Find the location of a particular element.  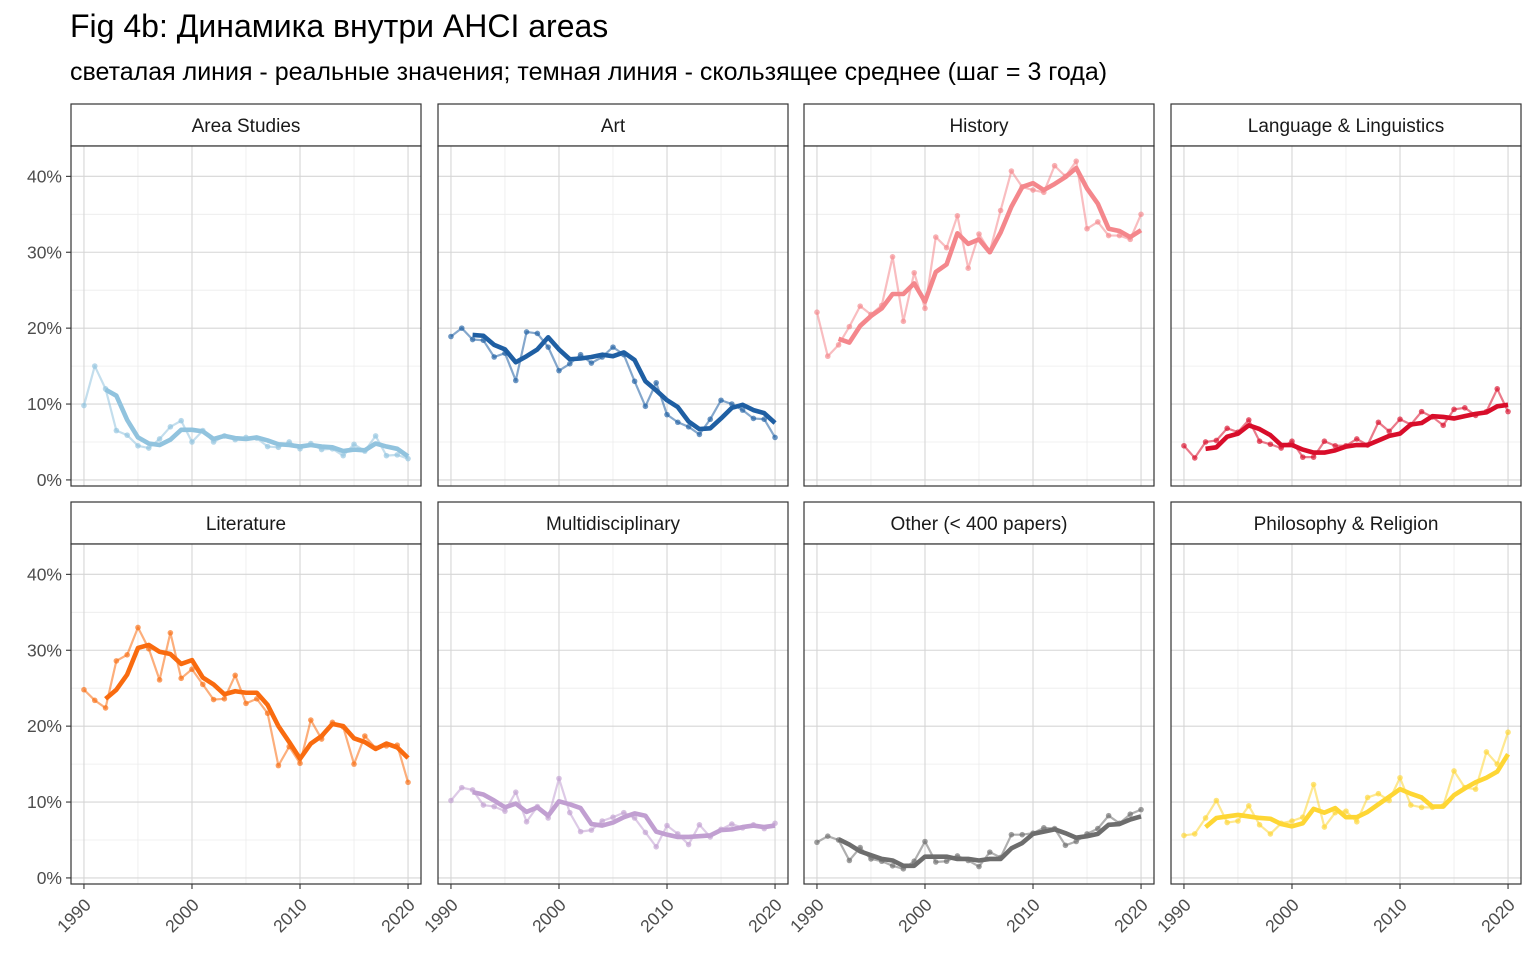

facet-strip-label: History is located at coordinates (979, 126).